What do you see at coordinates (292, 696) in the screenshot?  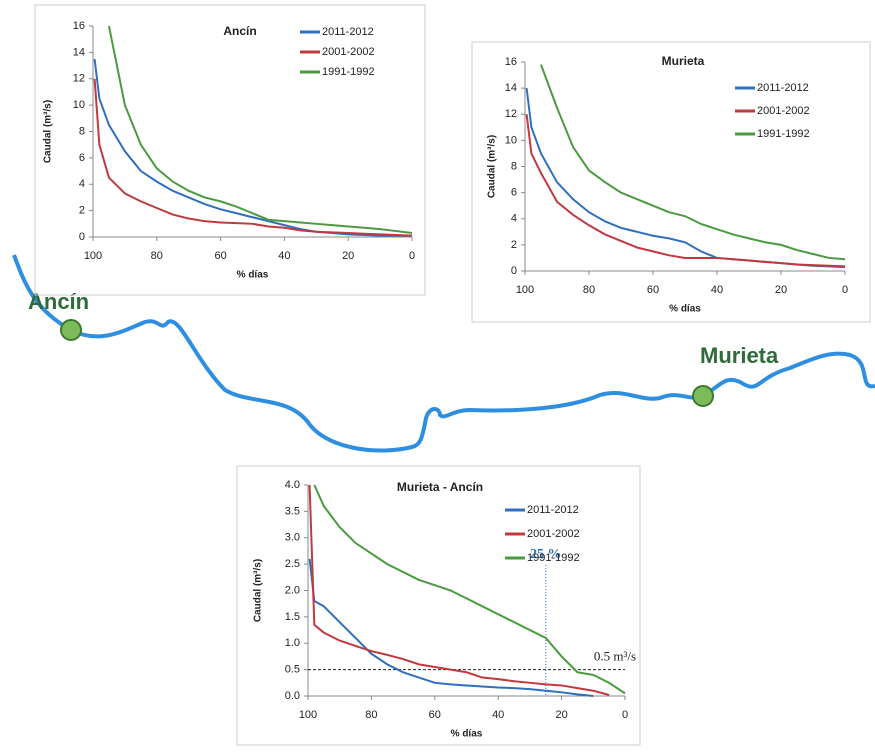 I see `y-tick-label: 0.0` at bounding box center [292, 696].